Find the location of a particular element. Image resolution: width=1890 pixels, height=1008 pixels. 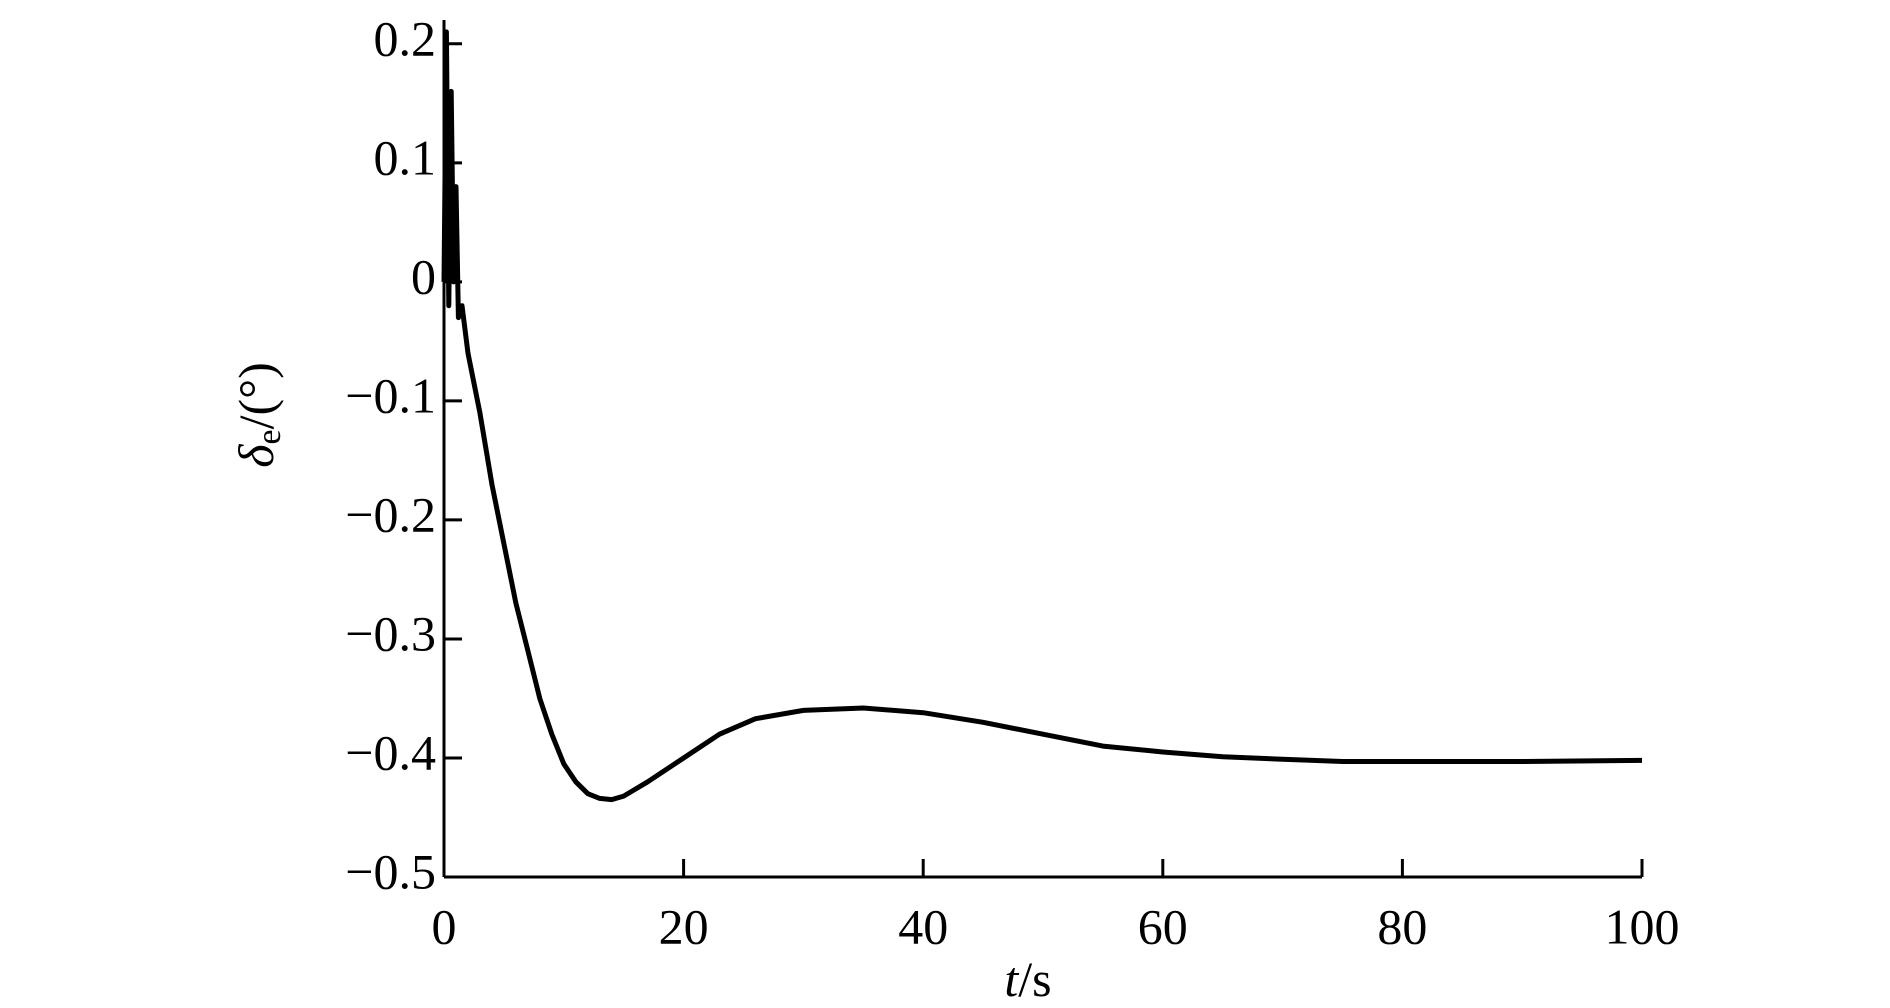

x-tick-label: 0 is located at coordinates (444, 926).